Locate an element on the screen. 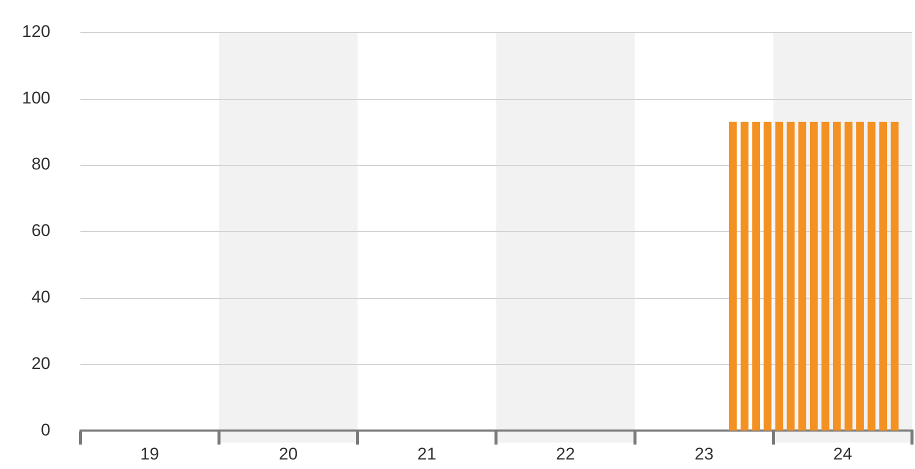 The image size is (915, 469). y-tick-label: 80 is located at coordinates (40, 164).